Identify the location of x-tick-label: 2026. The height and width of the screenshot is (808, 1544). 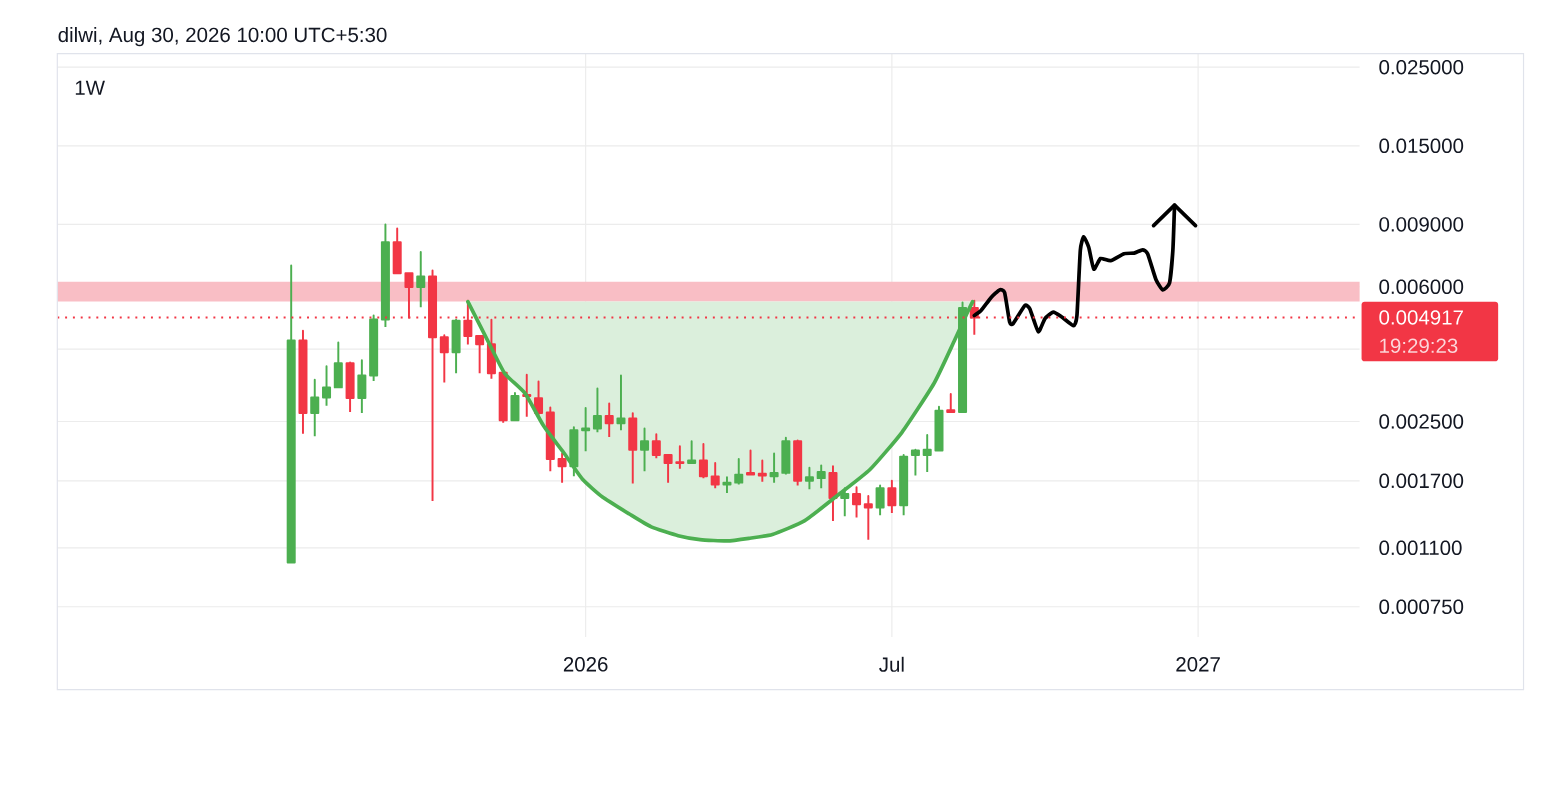
(585, 664).